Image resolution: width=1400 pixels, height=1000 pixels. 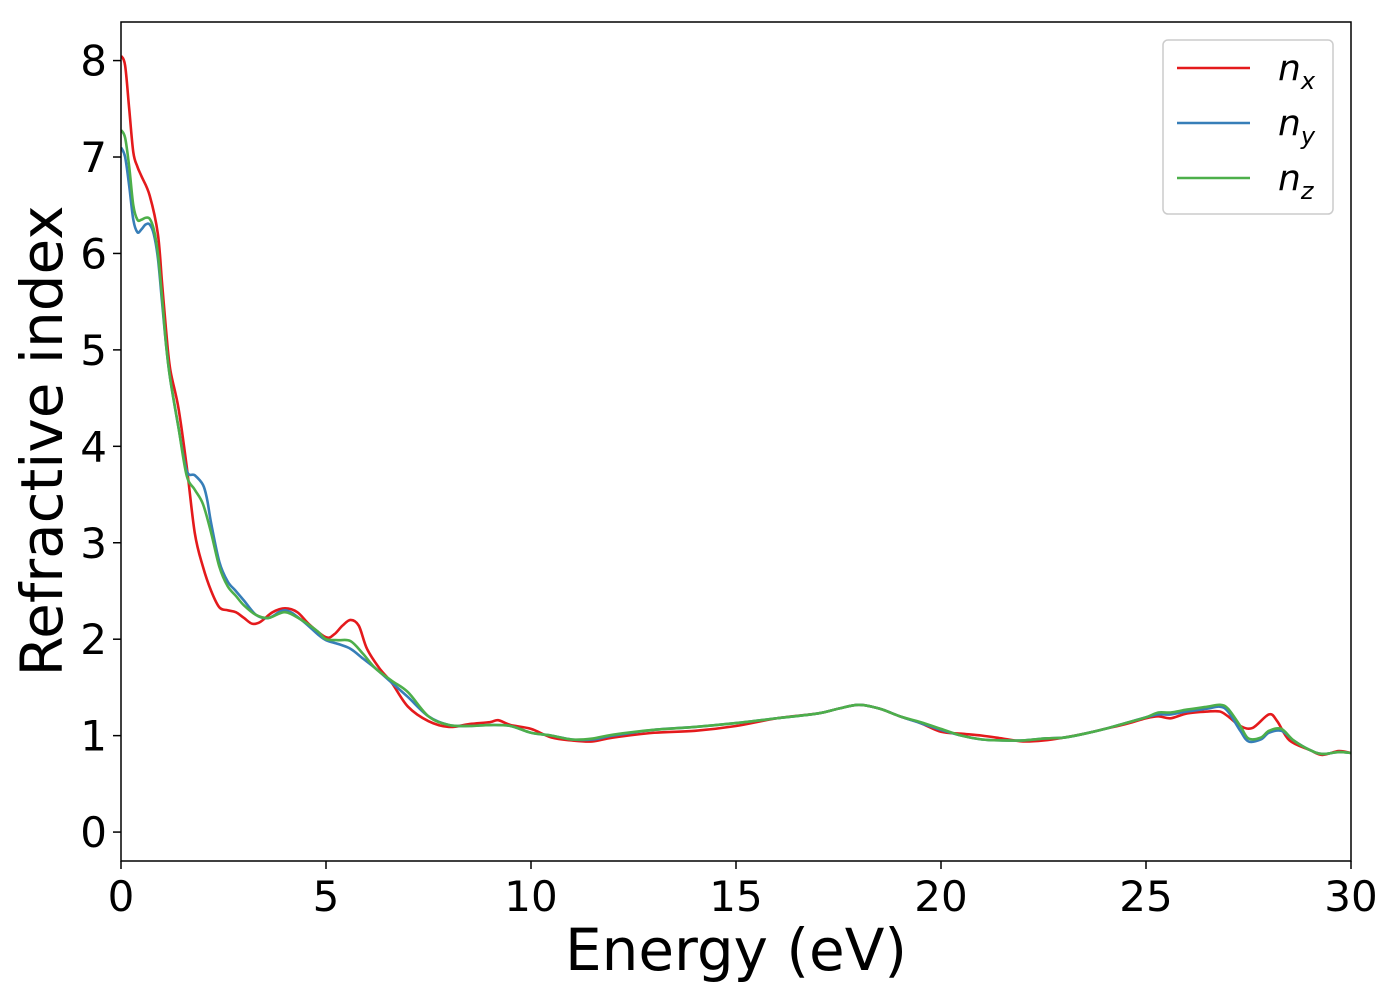 I want to click on y-tick-label: 1, so click(x=93, y=736).